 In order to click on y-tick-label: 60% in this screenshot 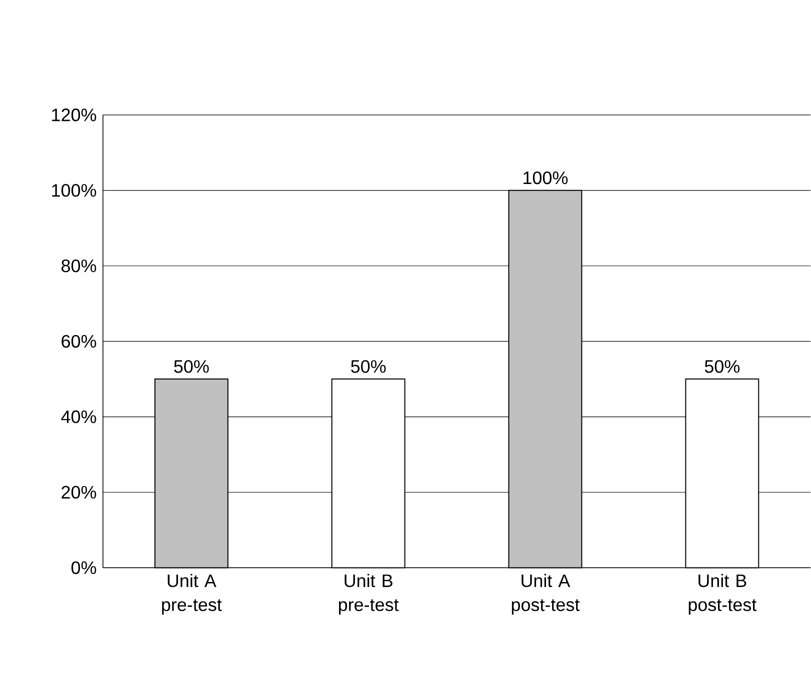, I will do `click(79, 341)`.